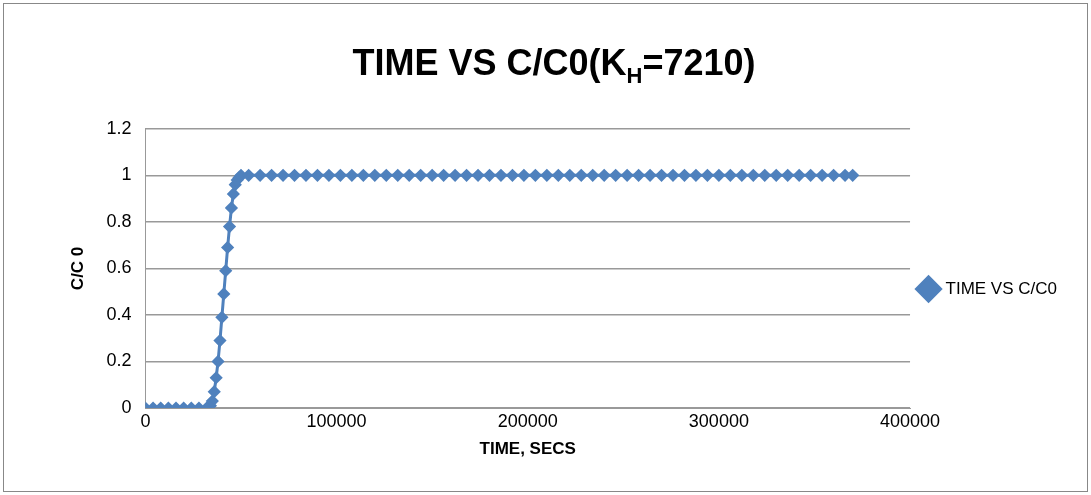 The image size is (1091, 495). I want to click on x-tick-label: 200000, so click(527, 420).